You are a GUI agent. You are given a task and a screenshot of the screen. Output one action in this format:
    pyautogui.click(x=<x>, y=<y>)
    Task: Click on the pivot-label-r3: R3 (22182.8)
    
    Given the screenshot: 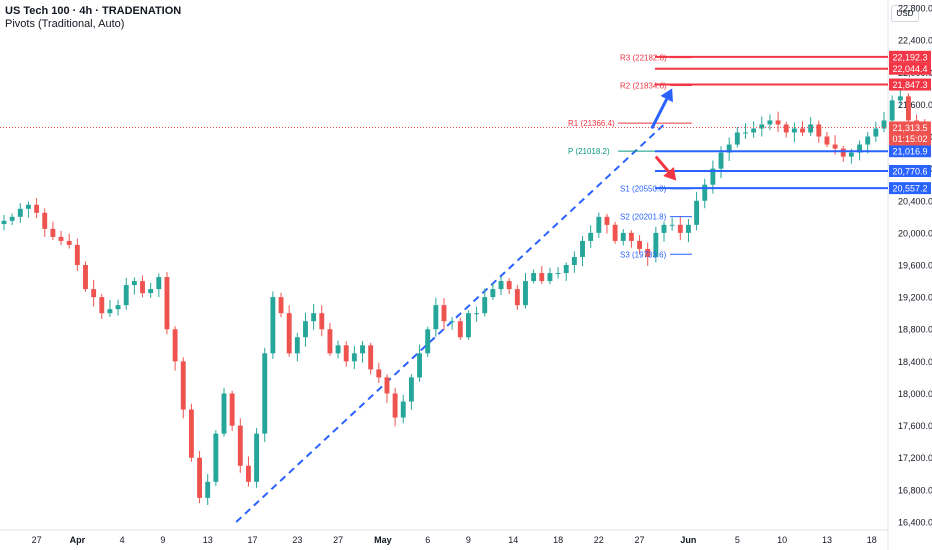 What is the action you would take?
    pyautogui.click(x=643, y=58)
    